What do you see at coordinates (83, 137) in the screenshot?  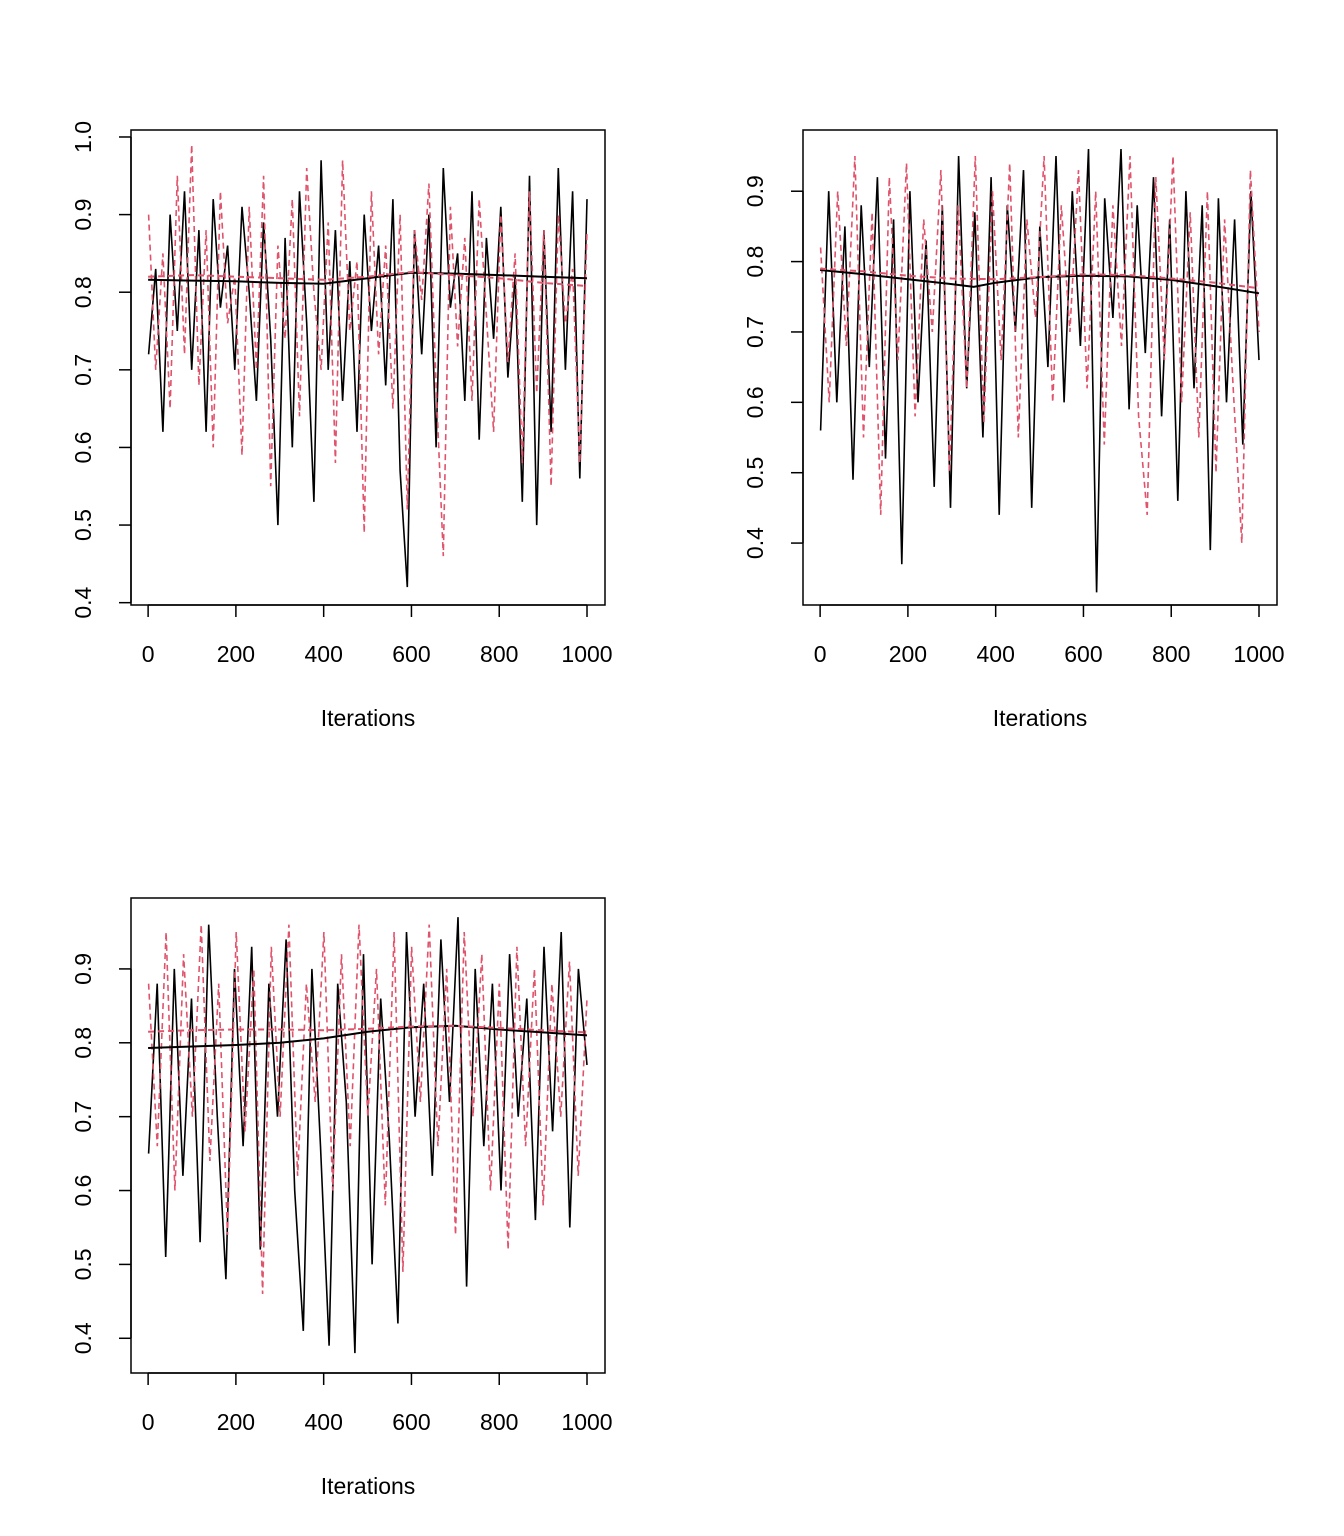 I see `y-tick-label: 1.0` at bounding box center [83, 137].